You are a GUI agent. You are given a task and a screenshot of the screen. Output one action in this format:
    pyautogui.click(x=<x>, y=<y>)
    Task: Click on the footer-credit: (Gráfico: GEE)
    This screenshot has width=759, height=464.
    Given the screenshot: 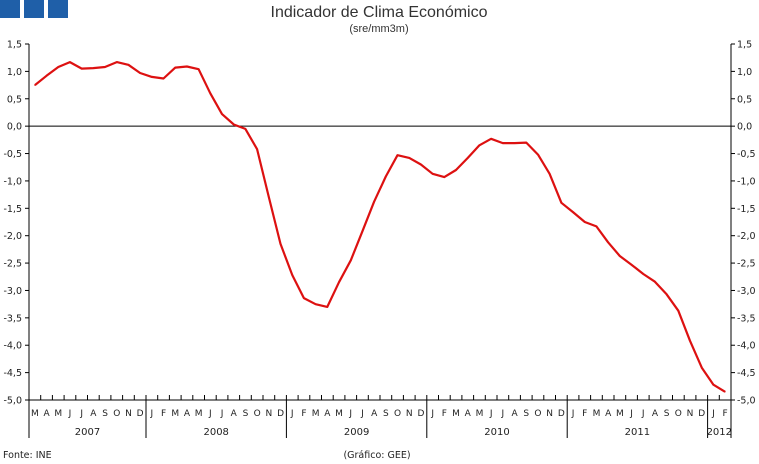 What is the action you would take?
    pyautogui.click(x=376, y=455)
    